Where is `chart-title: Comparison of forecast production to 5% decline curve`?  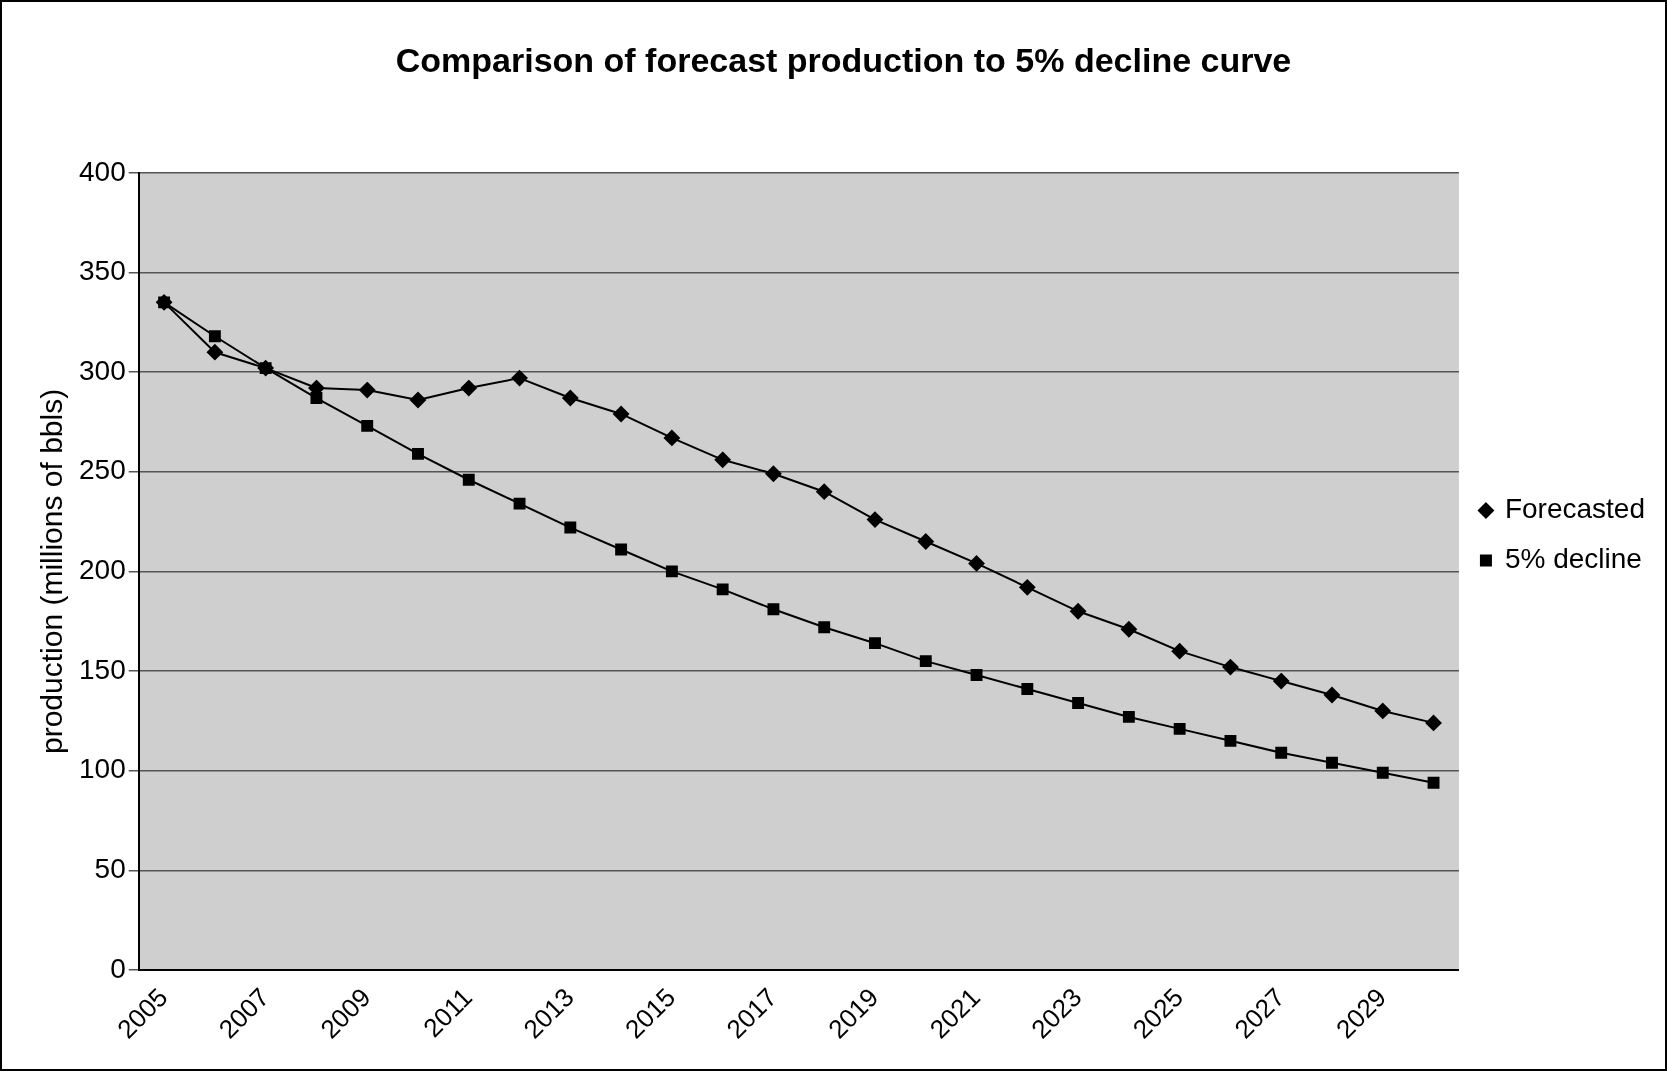
chart-title: Comparison of forecast production to 5% decline curve is located at coordinates (843, 59).